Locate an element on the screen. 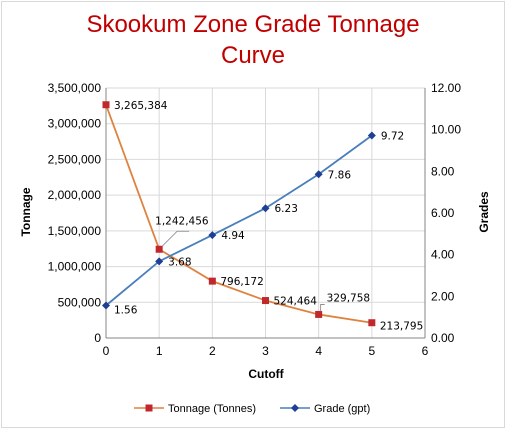 The image size is (506, 429). tonnage-data-label: 1,242,456 is located at coordinates (182, 221).